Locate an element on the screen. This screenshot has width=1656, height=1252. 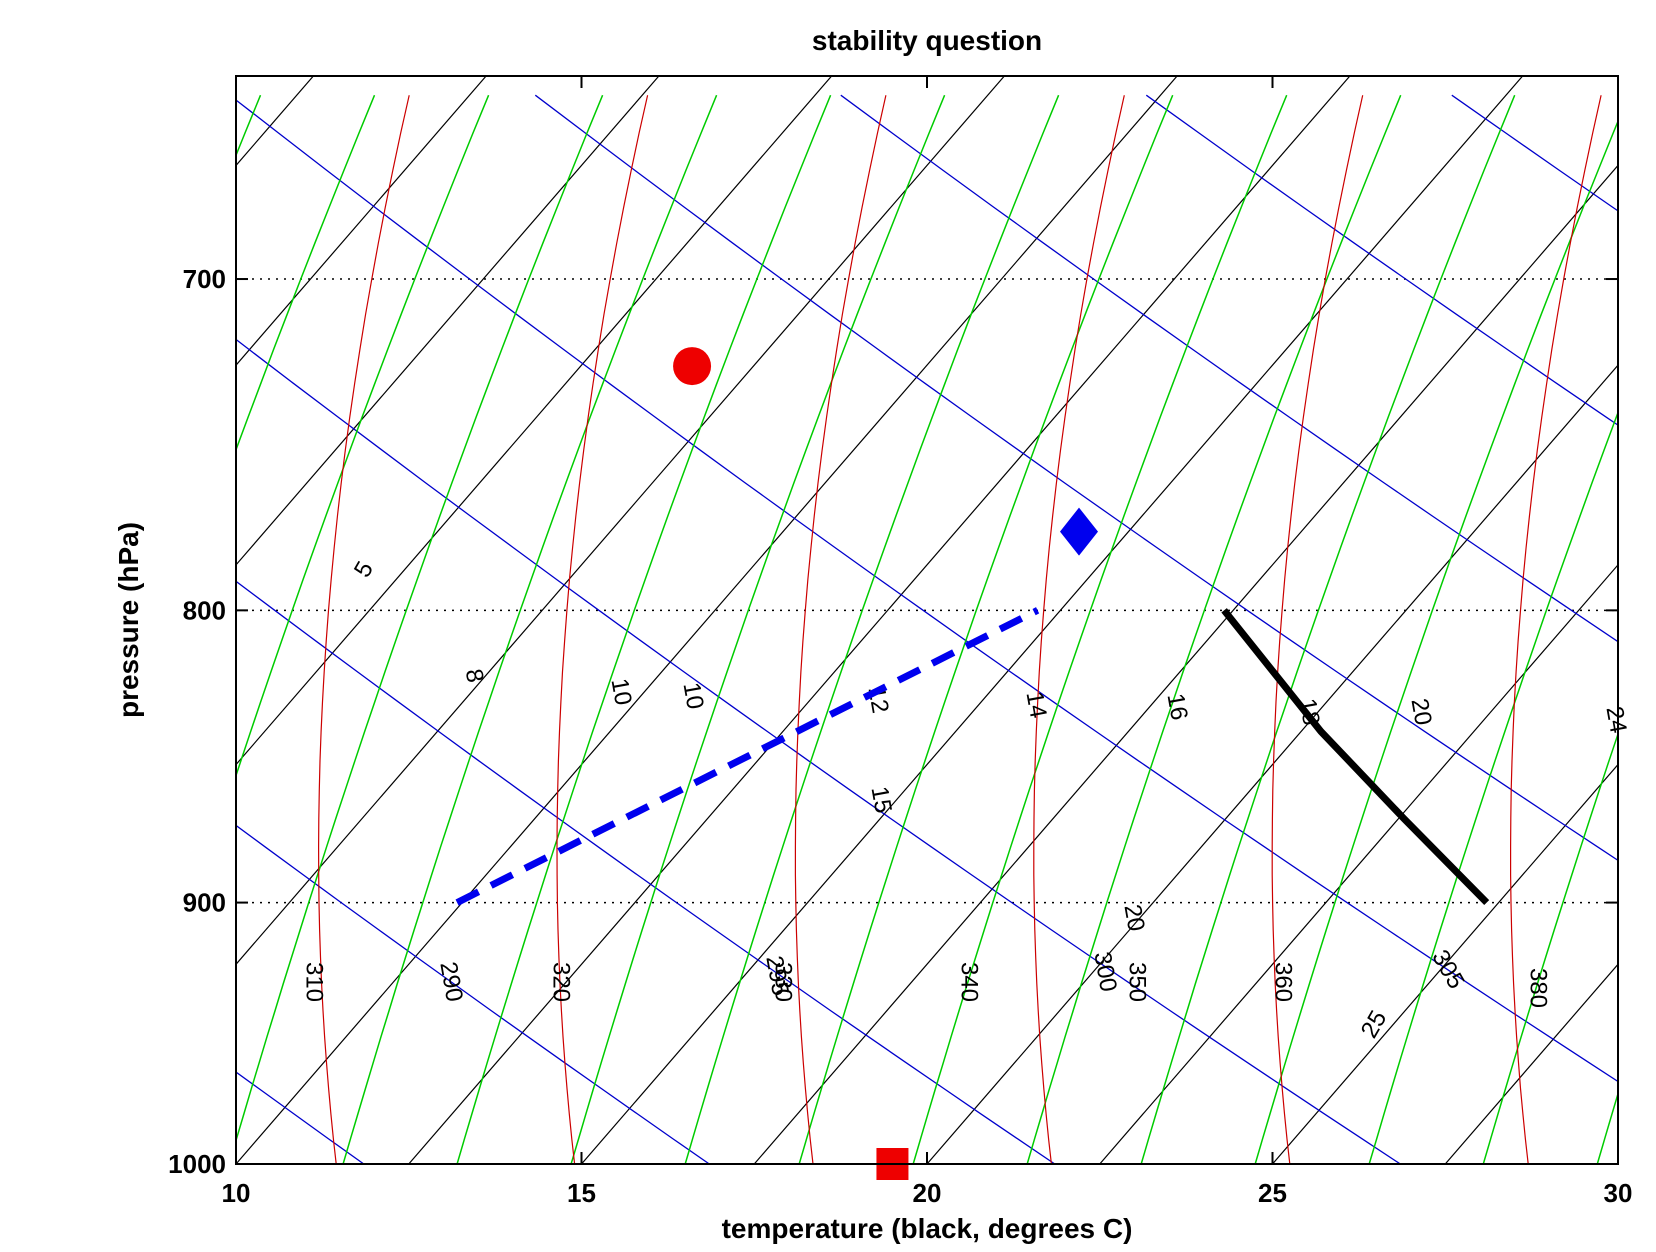
mixing-ratio-label: 8 is located at coordinates (474, 676).